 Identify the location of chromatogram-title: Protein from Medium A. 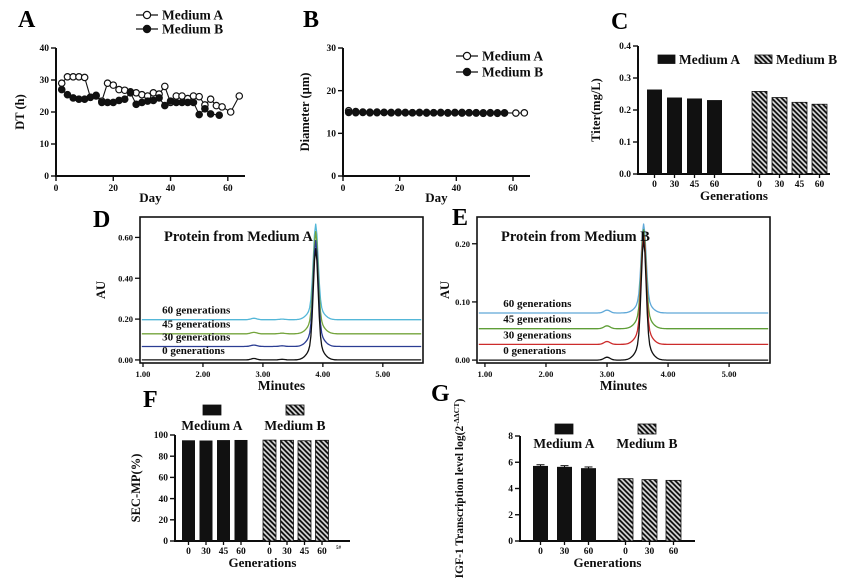
(238, 237).